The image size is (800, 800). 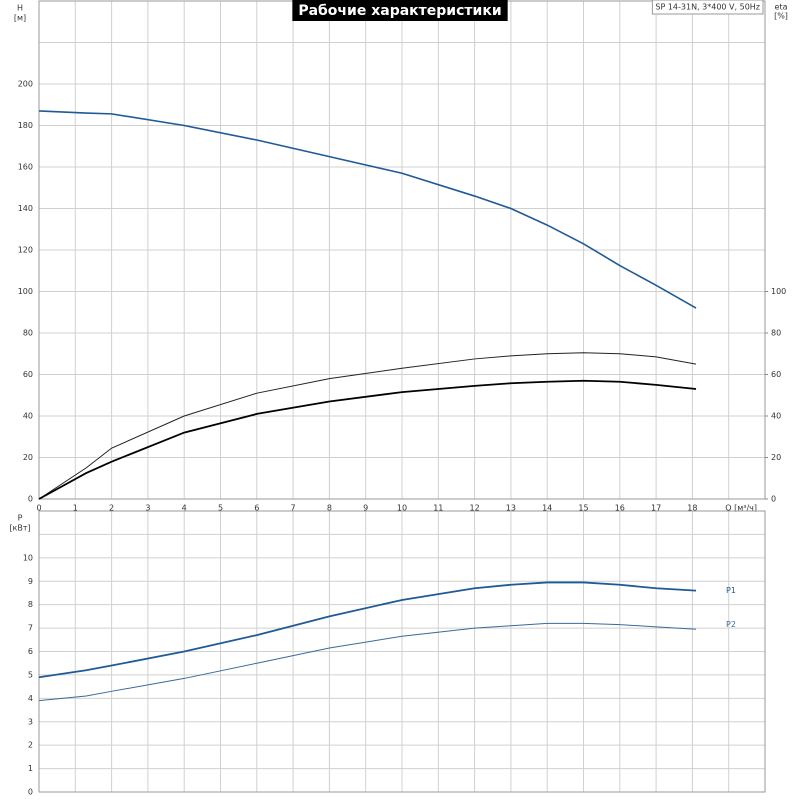 What do you see at coordinates (776, 416) in the screenshot?
I see `y2-tick-label: 40` at bounding box center [776, 416].